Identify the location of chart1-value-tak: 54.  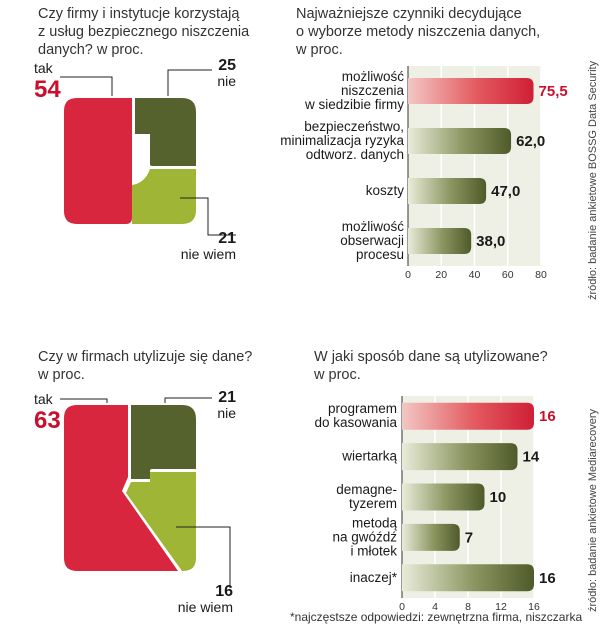
(47, 89).